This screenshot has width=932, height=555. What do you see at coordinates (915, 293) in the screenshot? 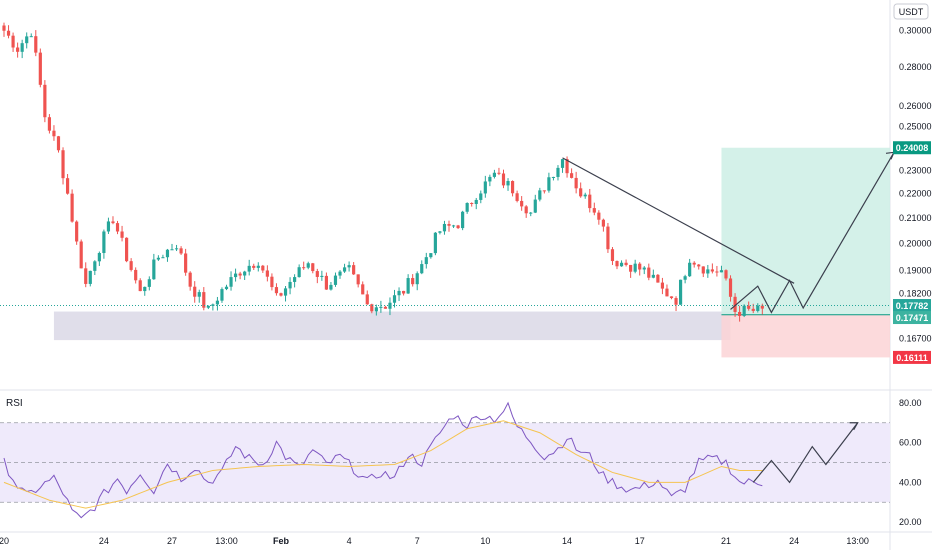
I see `price-tick-label: 0.18200` at bounding box center [915, 293].